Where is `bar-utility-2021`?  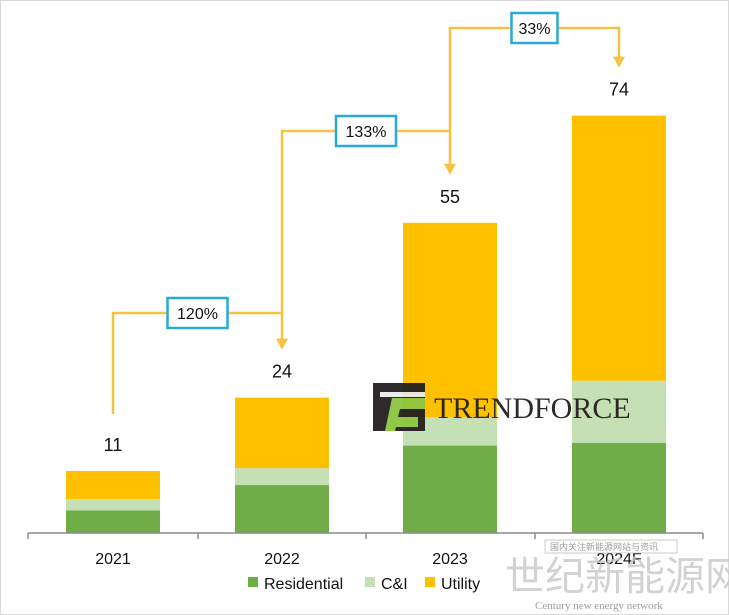
bar-utility-2021 is located at coordinates (113, 485).